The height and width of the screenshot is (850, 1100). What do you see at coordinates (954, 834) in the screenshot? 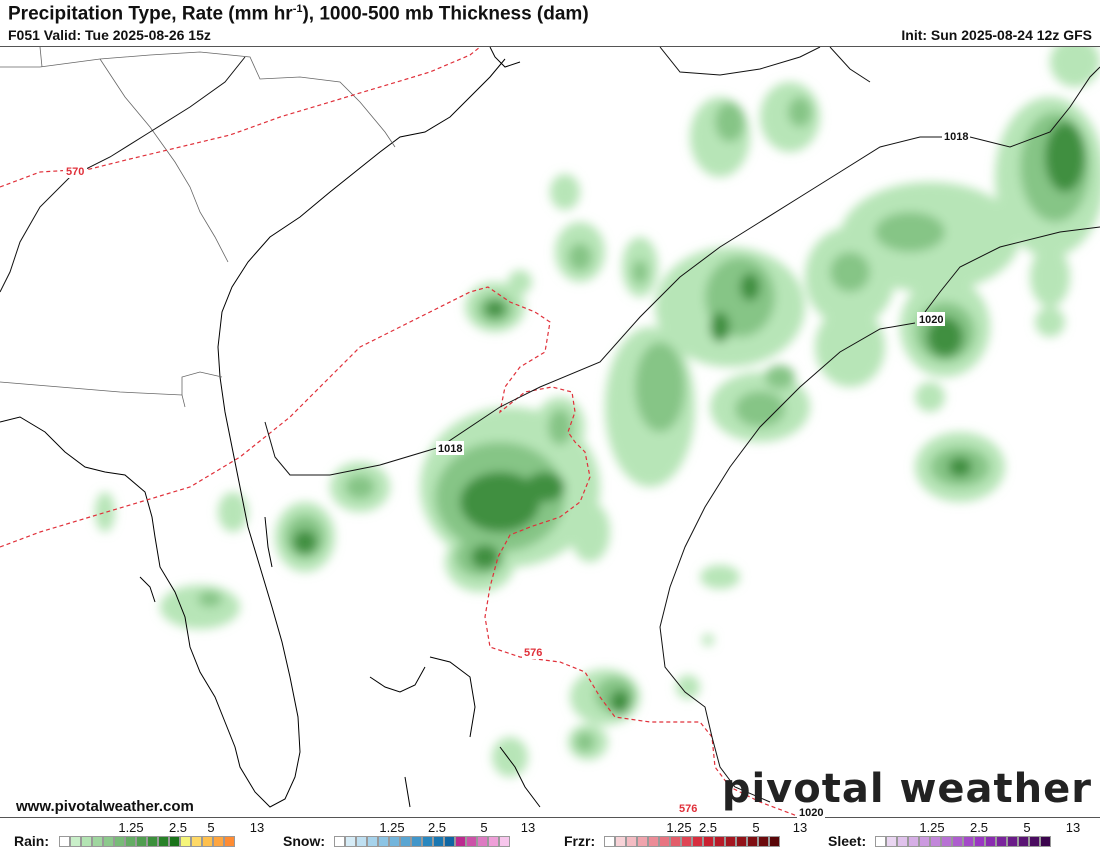
I see `legend-sleet: Sleet: 1.25 2.5 5 13` at bounding box center [954, 834].